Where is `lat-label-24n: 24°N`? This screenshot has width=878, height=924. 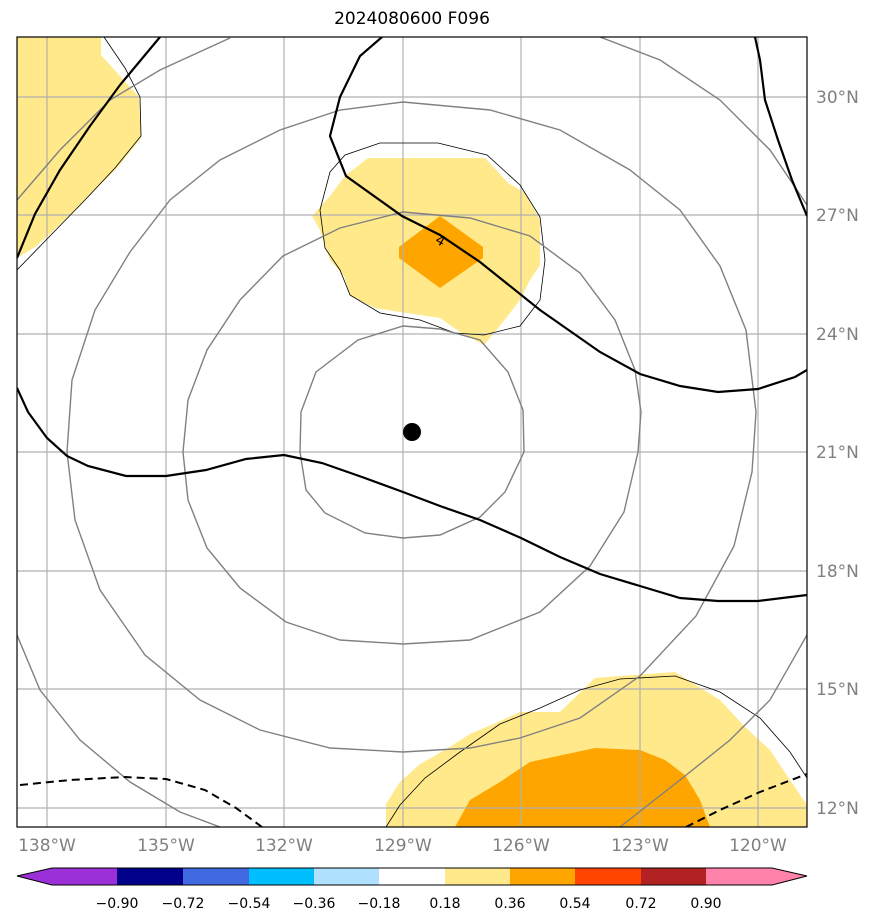 lat-label-24n: 24°N is located at coordinates (837, 335).